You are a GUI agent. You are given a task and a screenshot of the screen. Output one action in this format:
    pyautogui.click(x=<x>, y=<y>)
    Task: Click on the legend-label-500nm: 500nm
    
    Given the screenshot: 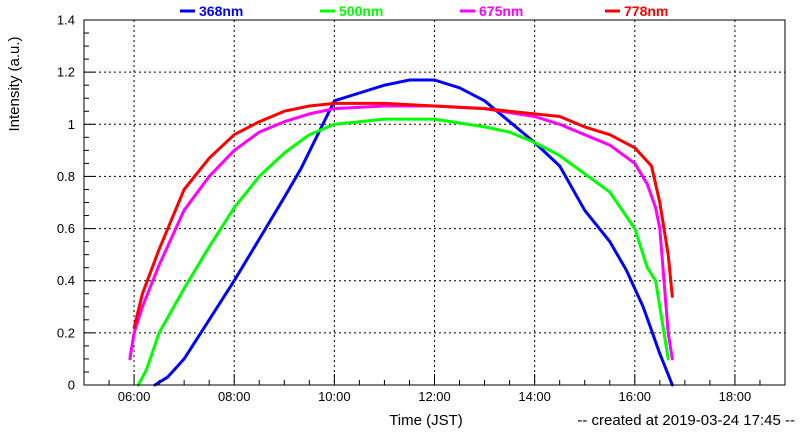 What is the action you would take?
    pyautogui.click(x=361, y=11)
    